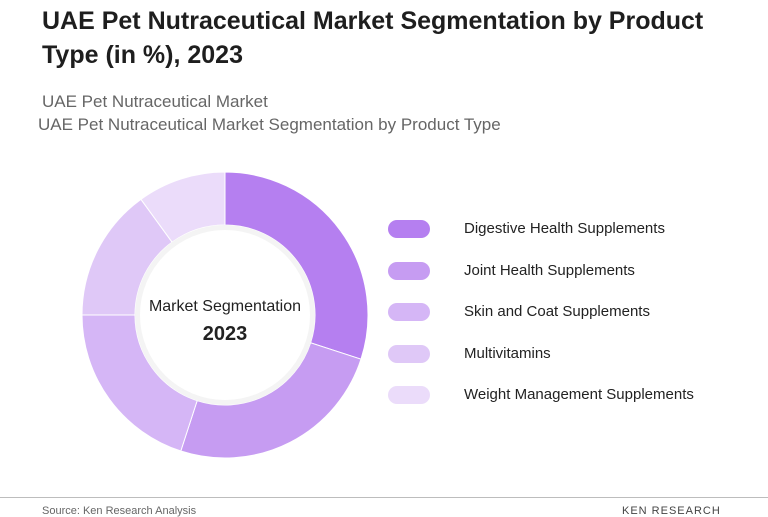 The width and height of the screenshot is (768, 517). Describe the element at coordinates (549, 270) in the screenshot. I see `legend-label: Joint Health Supplements` at that location.